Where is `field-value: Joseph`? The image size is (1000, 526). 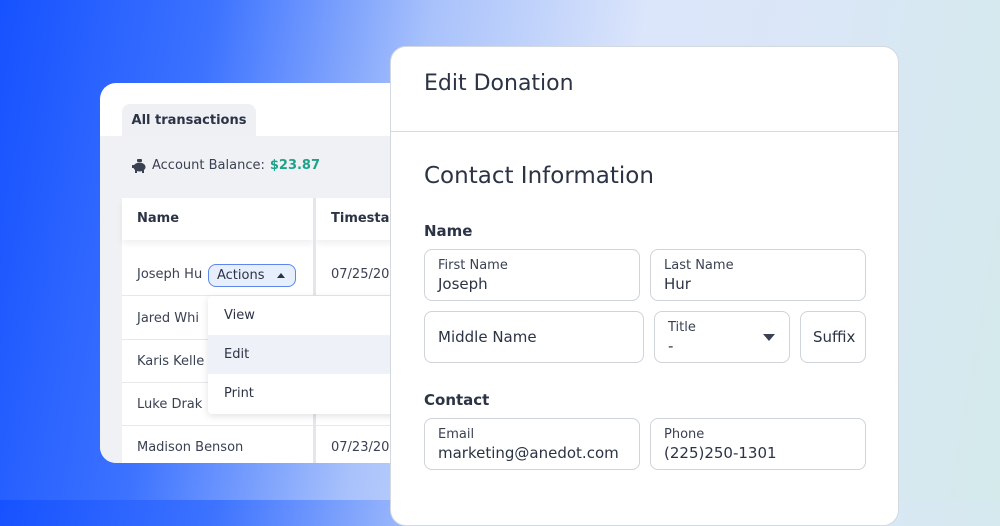 field-value: Joseph is located at coordinates (463, 284).